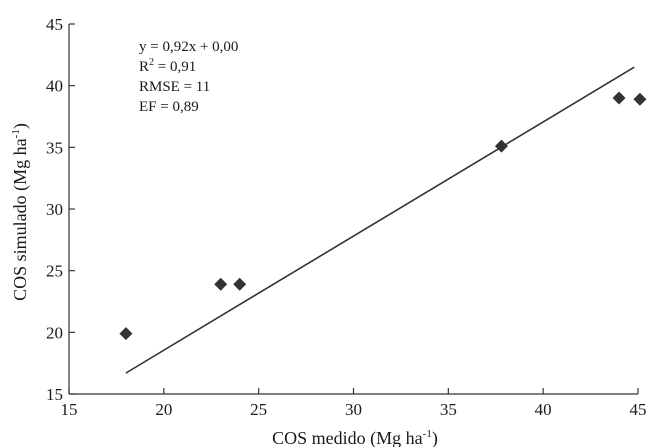 The height and width of the screenshot is (447, 654). Describe the element at coordinates (347, 437) in the screenshot. I see `x-axis-label-main: COS medido (Mg ha` at that location.